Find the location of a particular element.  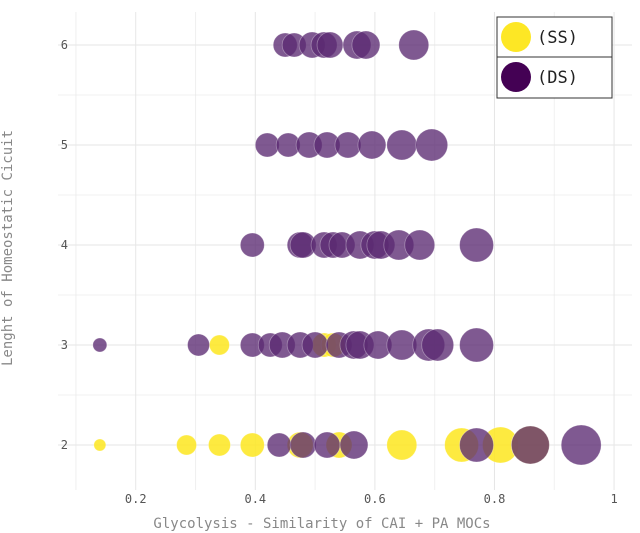

y-tick-label: 5 is located at coordinates (64, 145).